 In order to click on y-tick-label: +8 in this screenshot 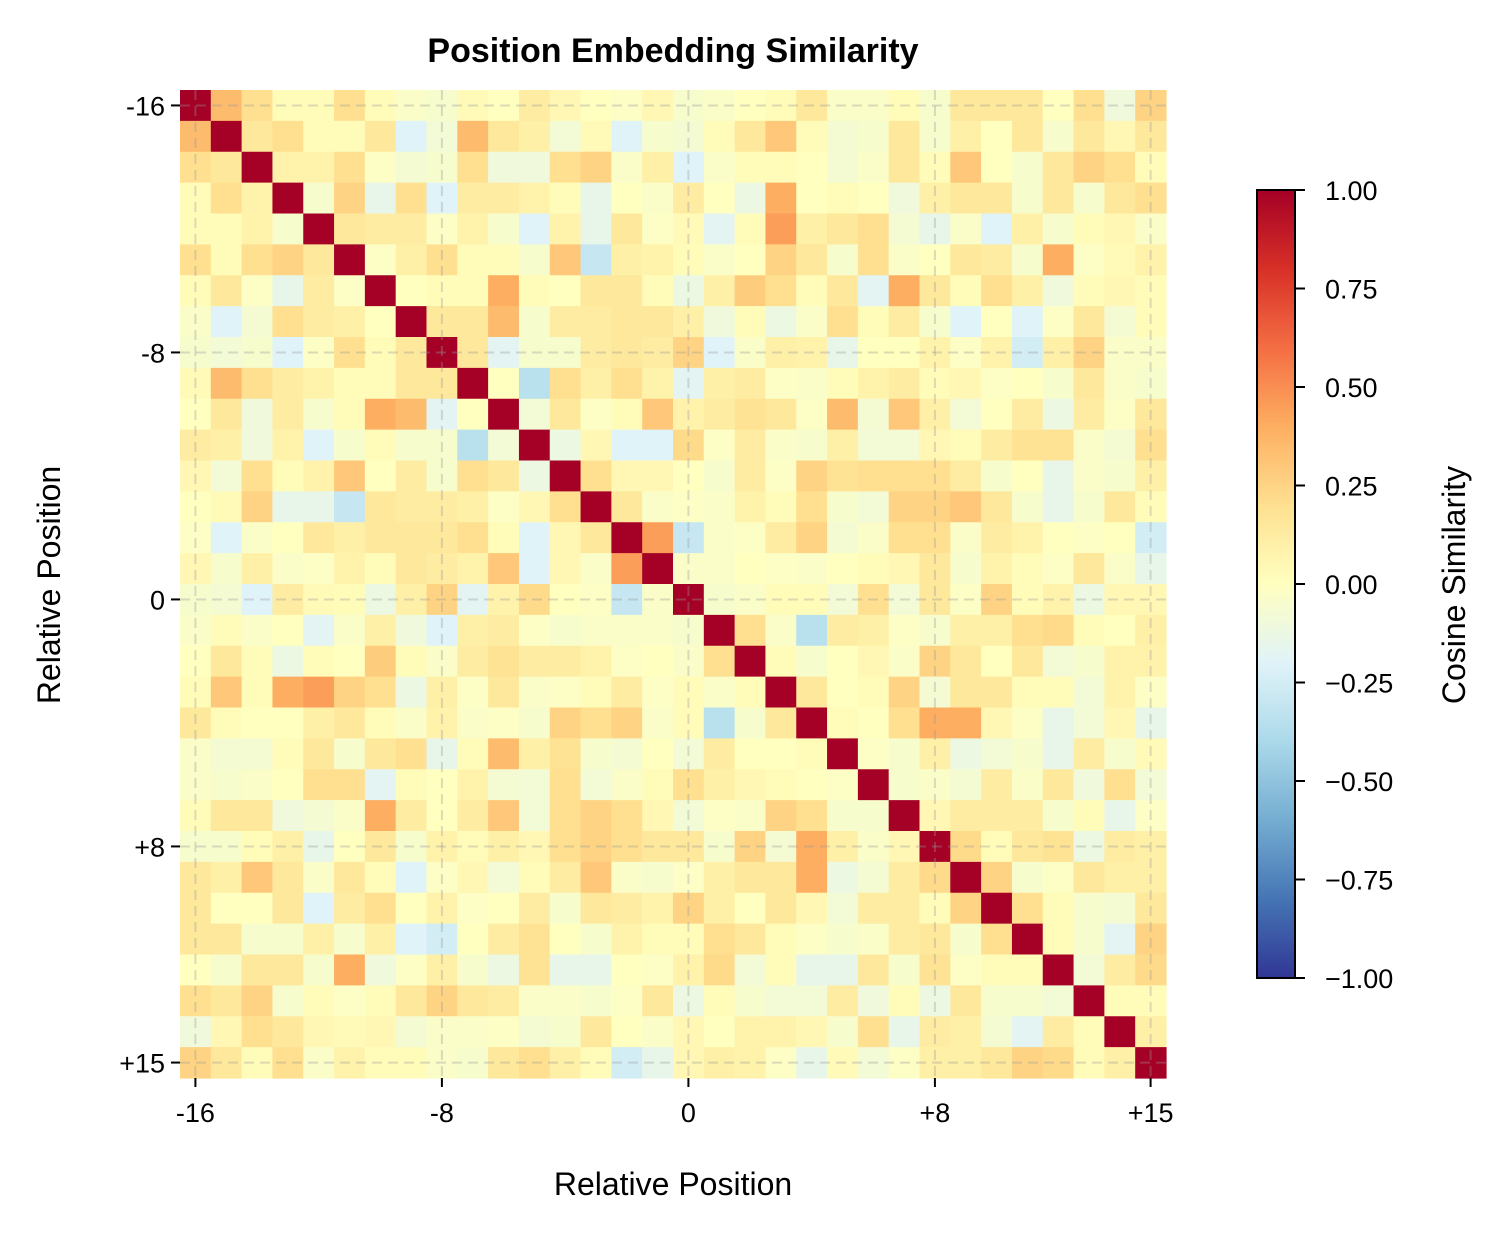, I will do `click(149, 847)`.